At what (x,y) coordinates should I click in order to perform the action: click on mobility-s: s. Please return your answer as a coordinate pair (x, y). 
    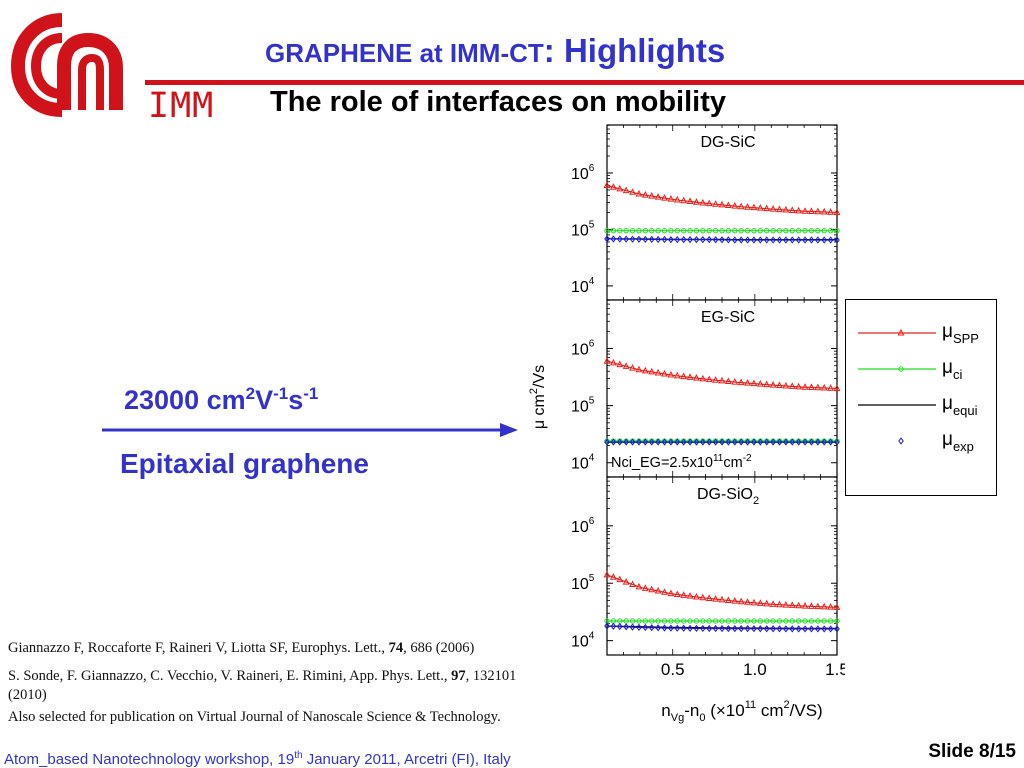
    Looking at the image, I should click on (296, 400).